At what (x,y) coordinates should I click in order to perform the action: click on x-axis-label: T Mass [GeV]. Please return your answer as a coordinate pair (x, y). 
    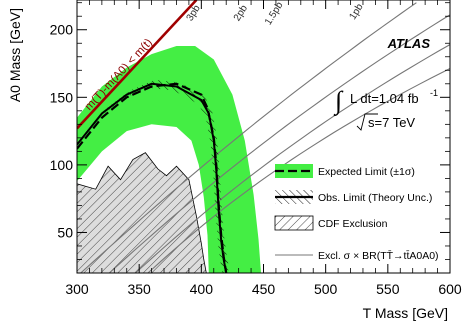
    Looking at the image, I should click on (405, 313).